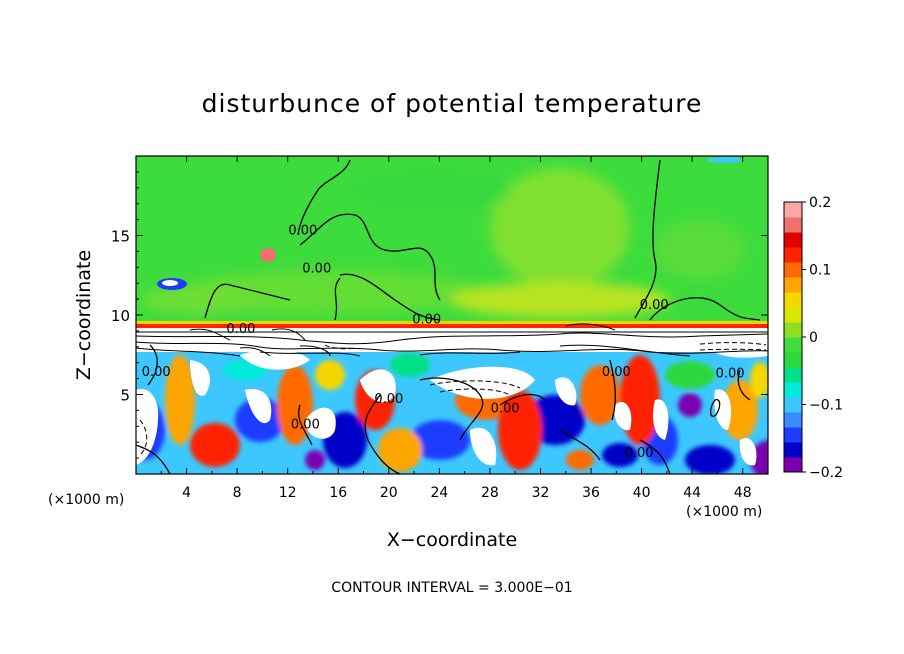 Image resolution: width=904 pixels, height=654 pixels. I want to click on x-tick-label: 32, so click(541, 493).